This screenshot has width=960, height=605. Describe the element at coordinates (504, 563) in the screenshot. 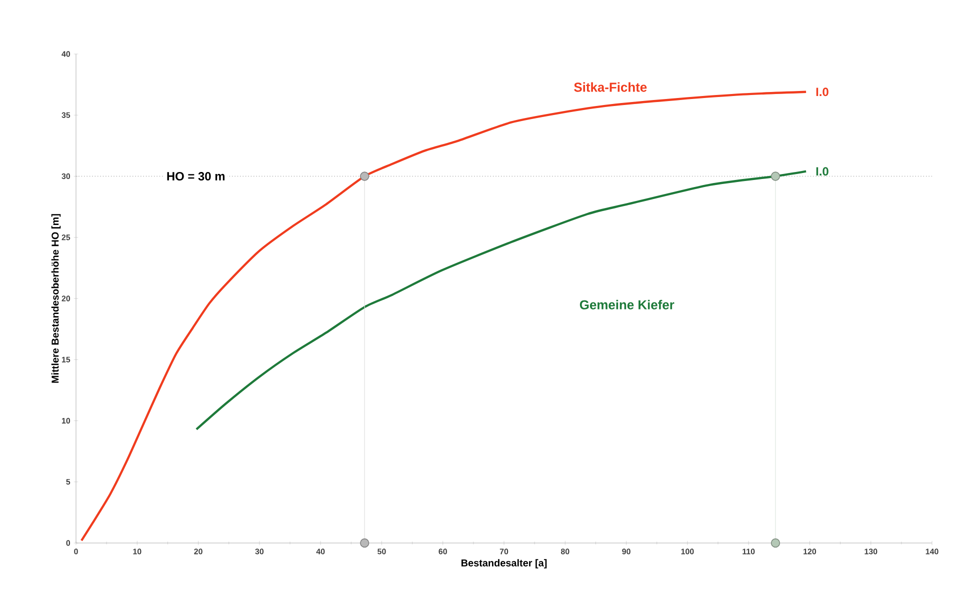

I see `x-axis-title: Bestandesalter [a]` at that location.